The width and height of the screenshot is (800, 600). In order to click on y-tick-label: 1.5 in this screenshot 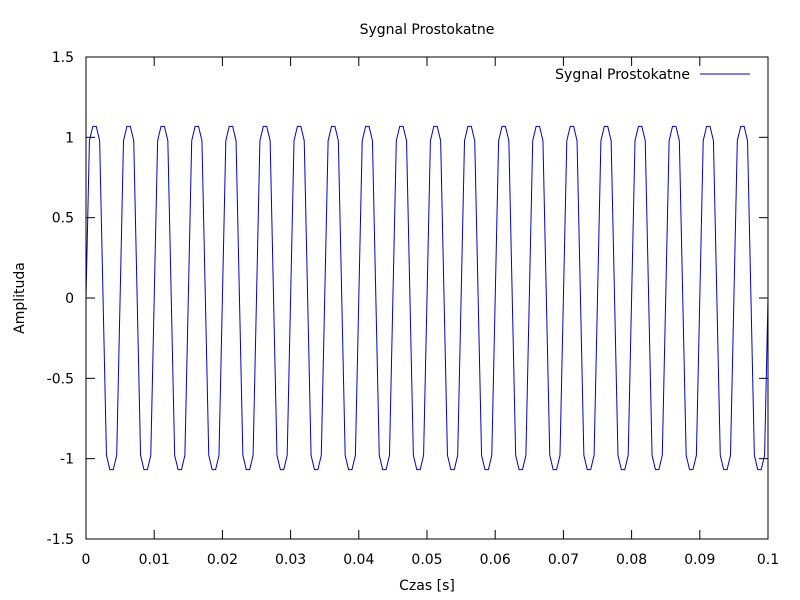, I will do `click(63, 58)`.